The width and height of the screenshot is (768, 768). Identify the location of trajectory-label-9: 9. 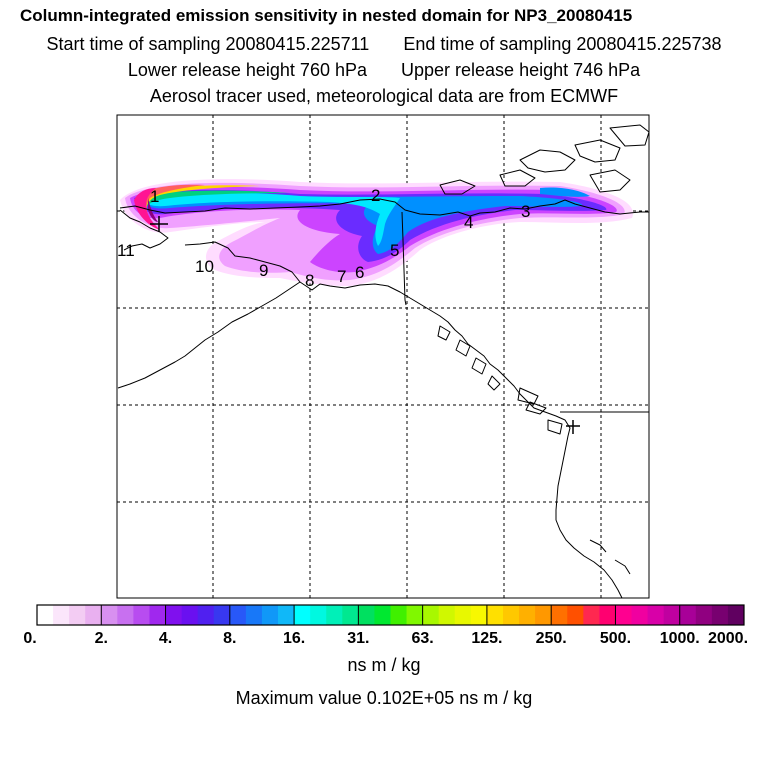
(263, 270).